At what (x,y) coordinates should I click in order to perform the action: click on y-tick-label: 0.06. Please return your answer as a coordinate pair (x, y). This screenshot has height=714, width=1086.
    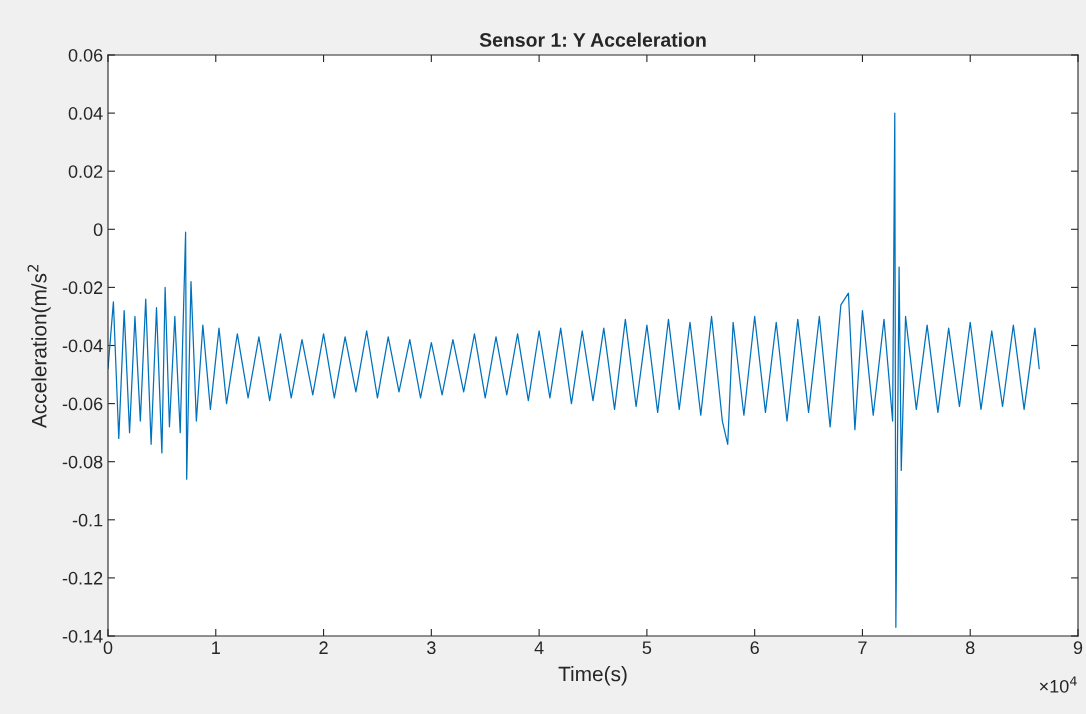
    Looking at the image, I should click on (85, 55).